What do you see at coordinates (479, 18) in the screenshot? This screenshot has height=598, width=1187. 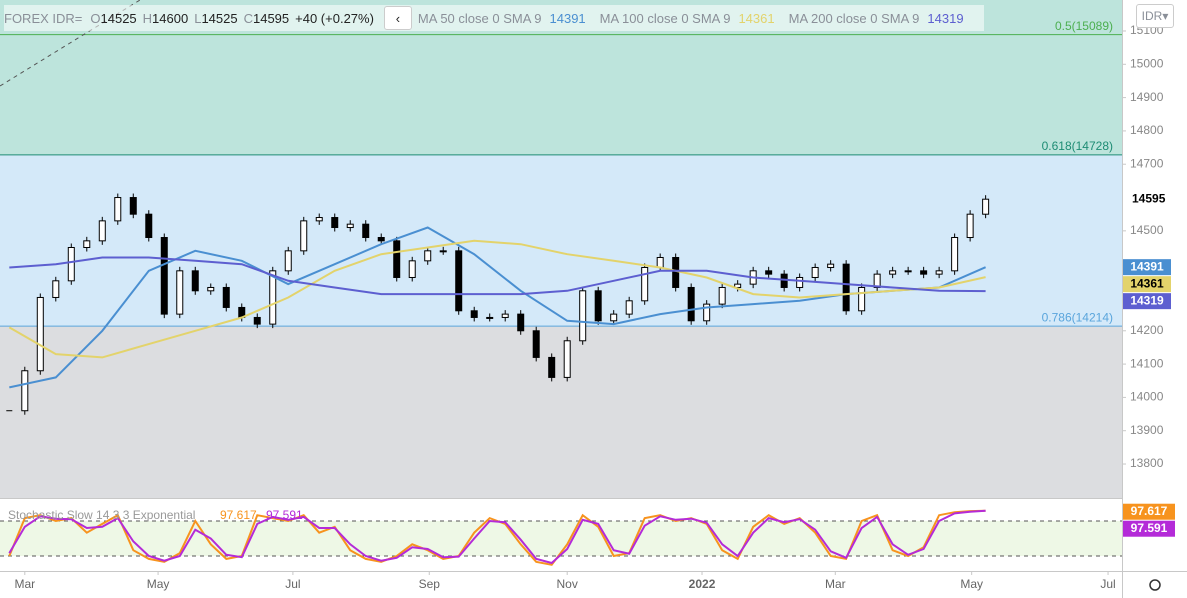 I see `ma-name: MA 50 close 0 SMA 9` at bounding box center [479, 18].